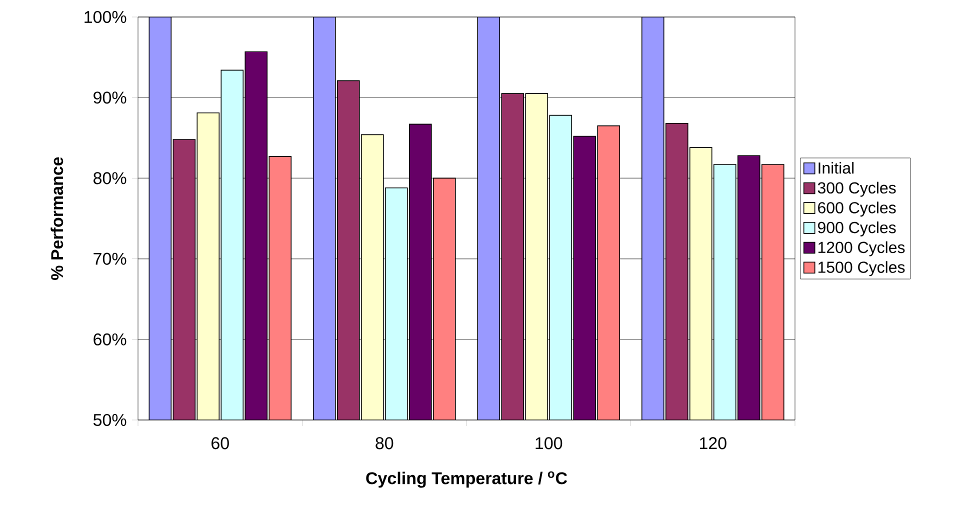 The image size is (960, 524). Describe the element at coordinates (110, 98) in the screenshot. I see `y-tick-label: 90%` at that location.